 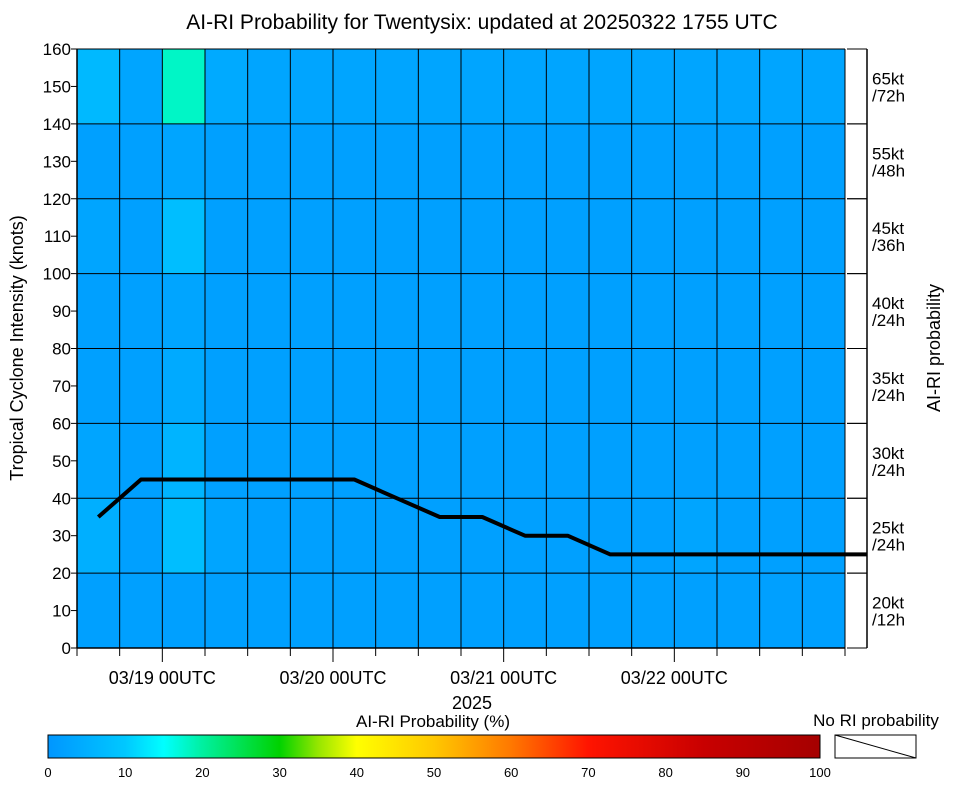 What do you see at coordinates (876, 720) in the screenshot?
I see `no-ri-label: No RI probability` at bounding box center [876, 720].